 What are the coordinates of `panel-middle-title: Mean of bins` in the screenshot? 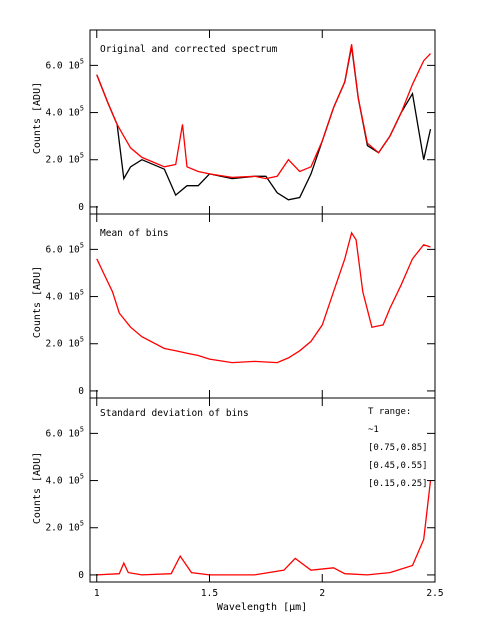 It's located at (134, 233).